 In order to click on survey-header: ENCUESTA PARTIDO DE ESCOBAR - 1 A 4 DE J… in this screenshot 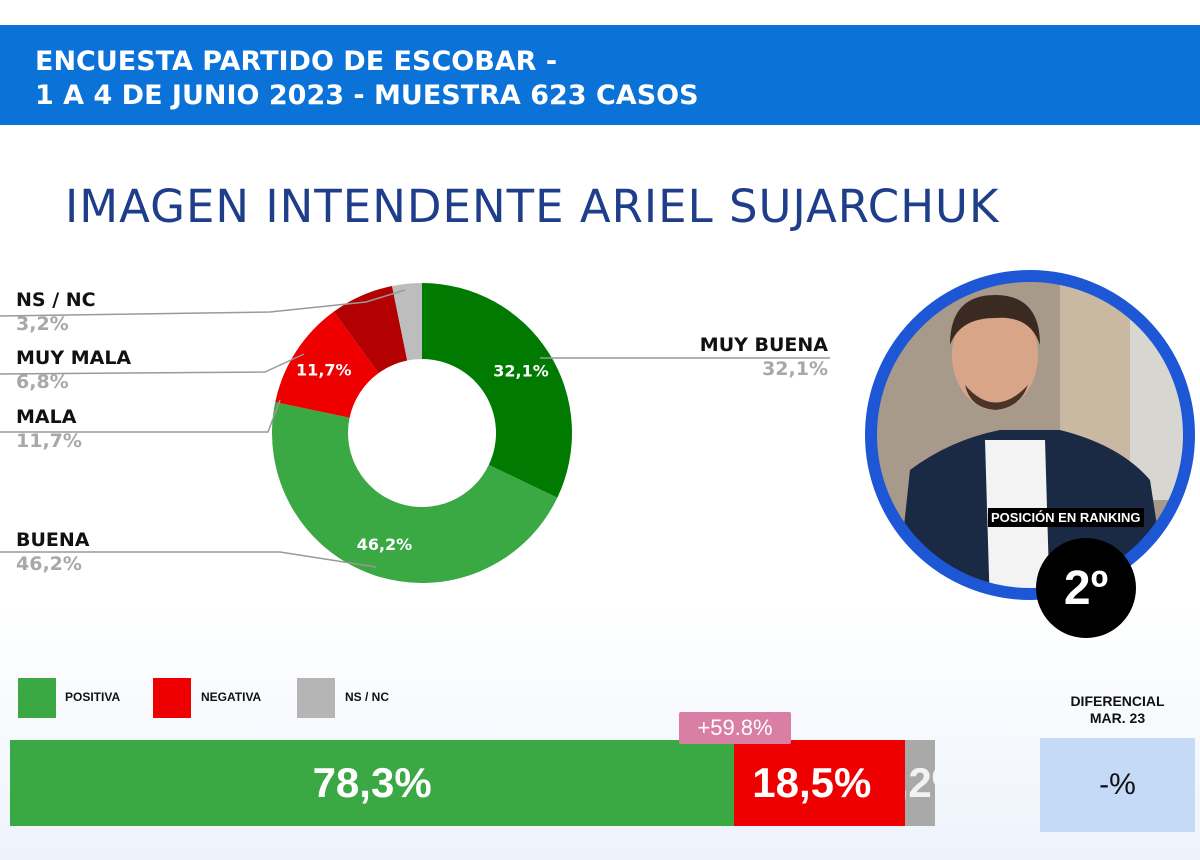, I will do `click(600, 75)`.